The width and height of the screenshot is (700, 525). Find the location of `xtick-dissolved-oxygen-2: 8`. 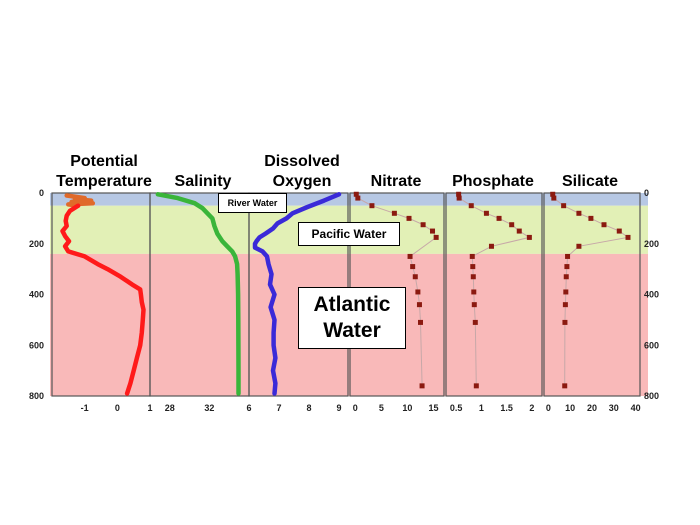

xtick-dissolved-oxygen-2: 8 is located at coordinates (308, 408).